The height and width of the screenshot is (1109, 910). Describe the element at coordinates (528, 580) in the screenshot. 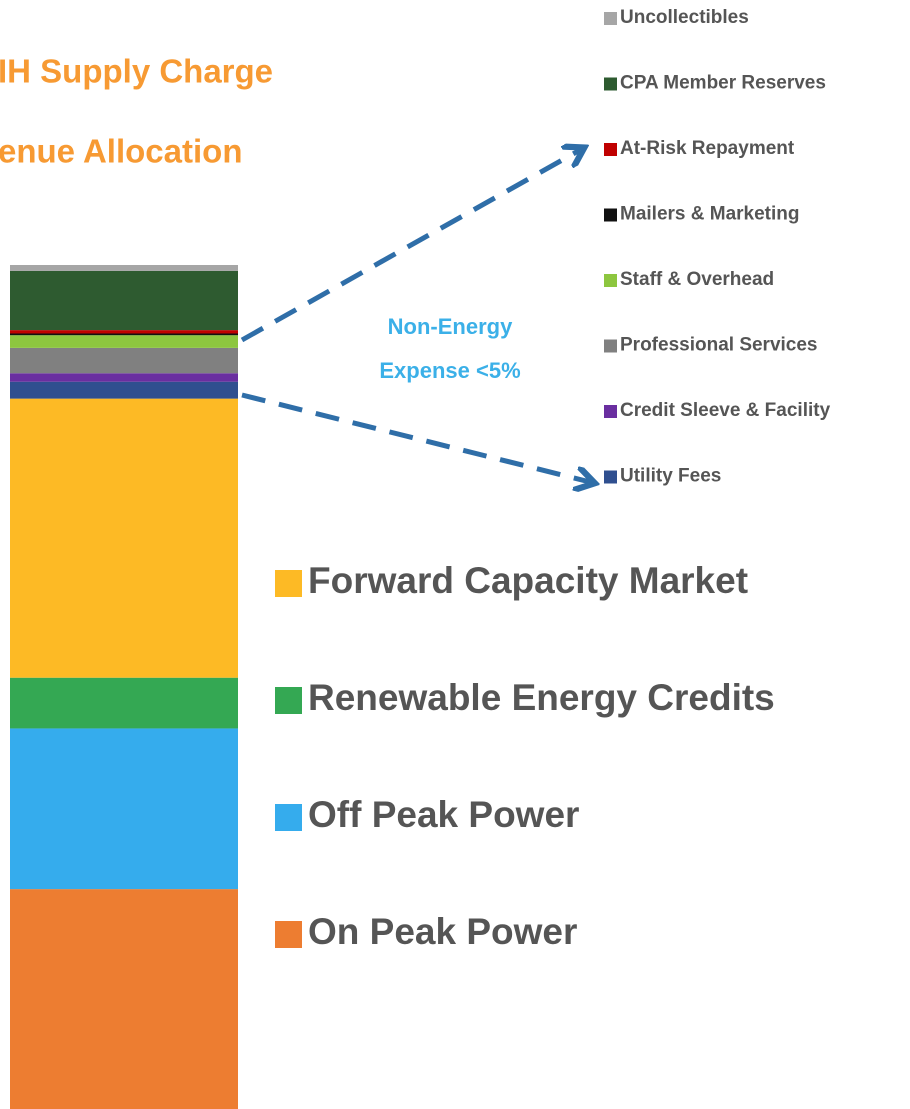

I see `legend-label: Forward Capacity Market` at that location.